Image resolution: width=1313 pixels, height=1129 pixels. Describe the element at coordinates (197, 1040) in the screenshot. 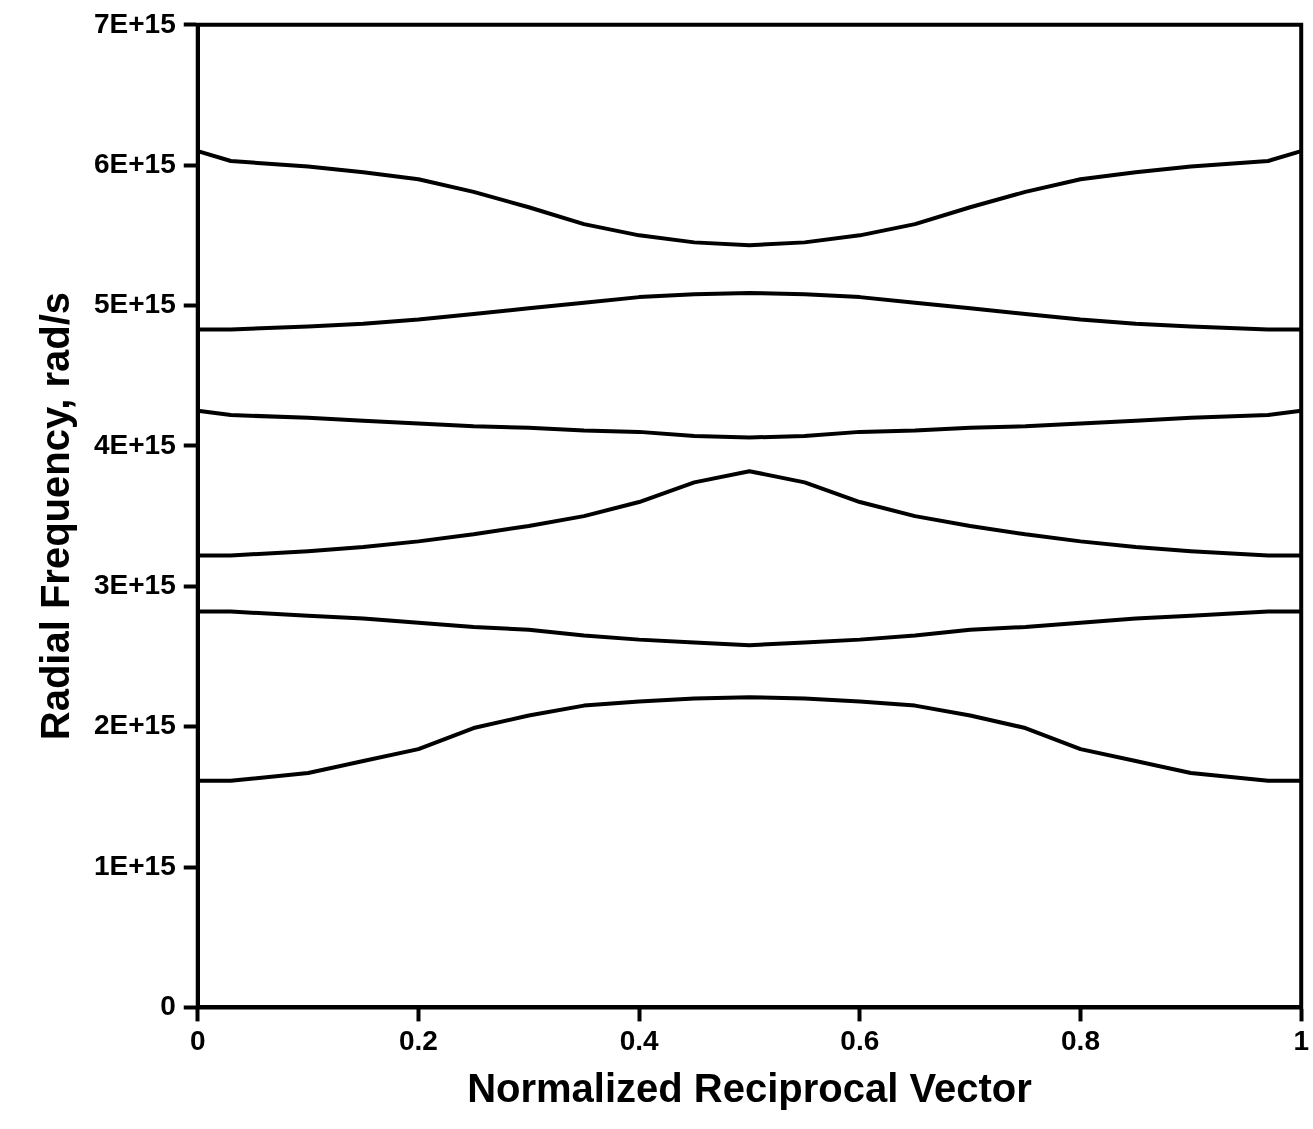

I see `x-tick-label: 0` at that location.